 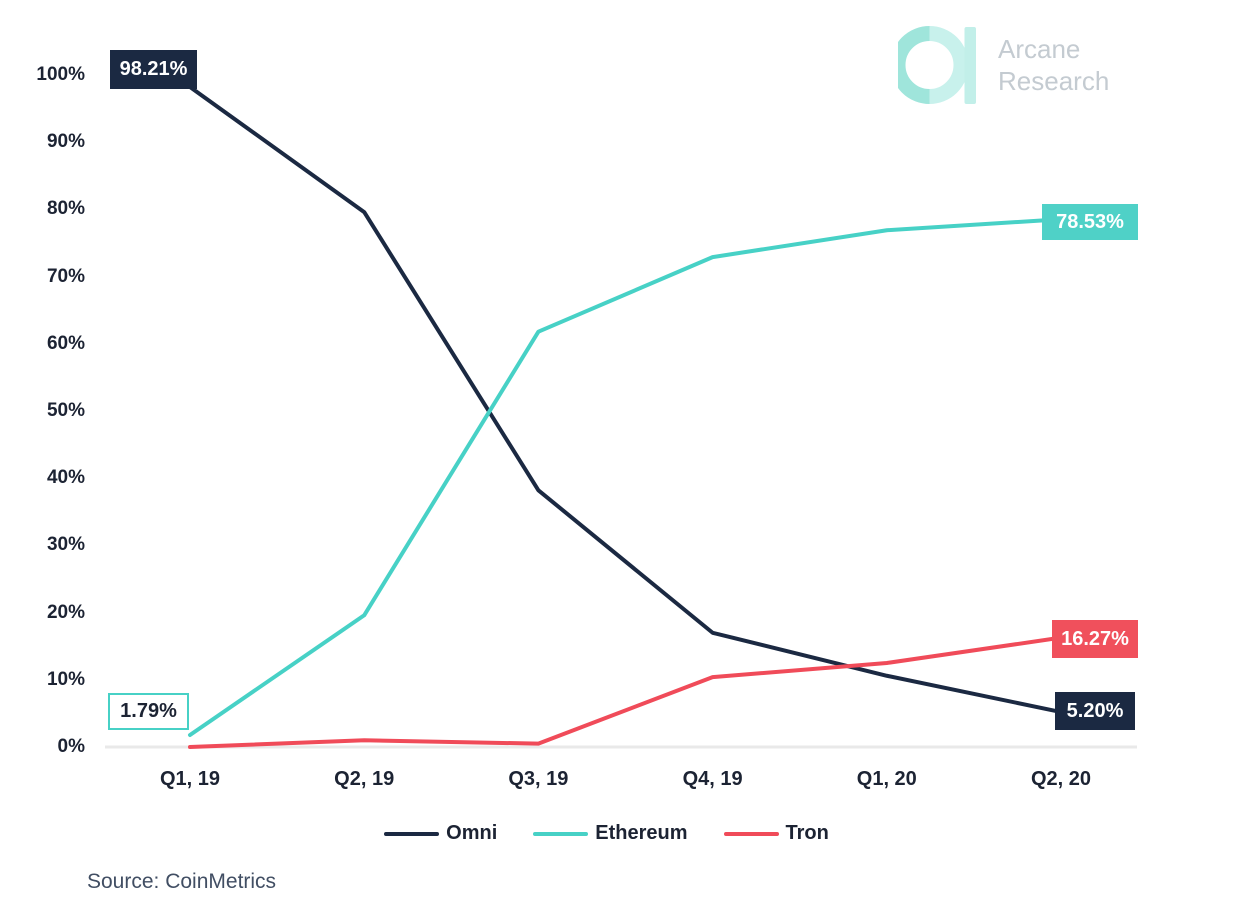 I want to click on x-axis-label: Q1, 19, so click(x=190, y=779).